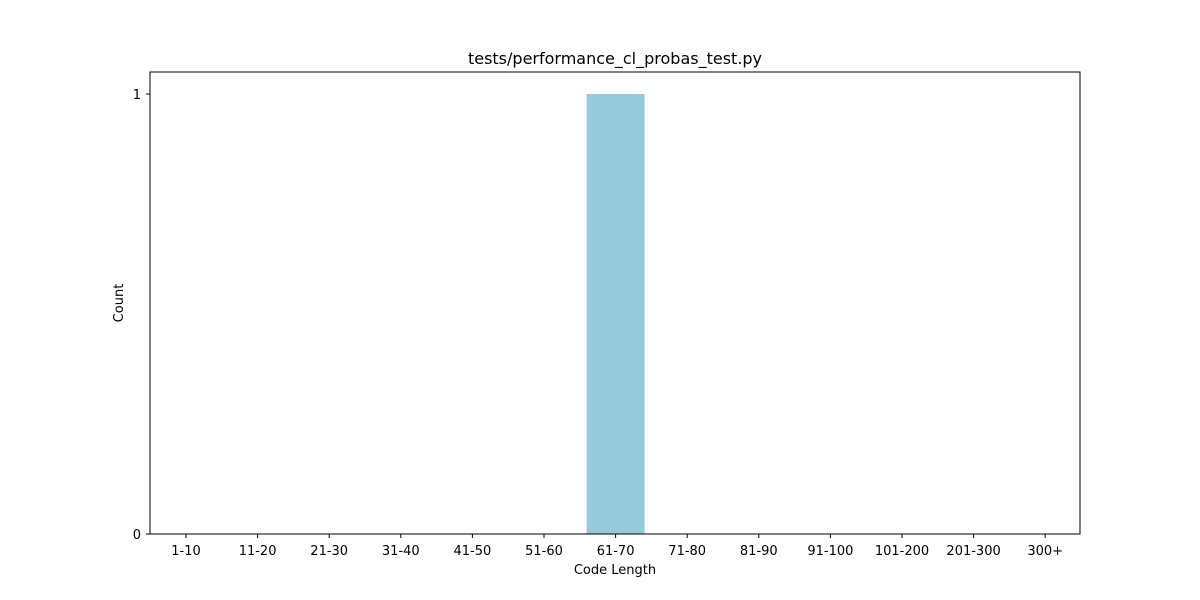 The height and width of the screenshot is (600, 1200). What do you see at coordinates (329, 551) in the screenshot?
I see `x-tick-label: 21-30` at bounding box center [329, 551].